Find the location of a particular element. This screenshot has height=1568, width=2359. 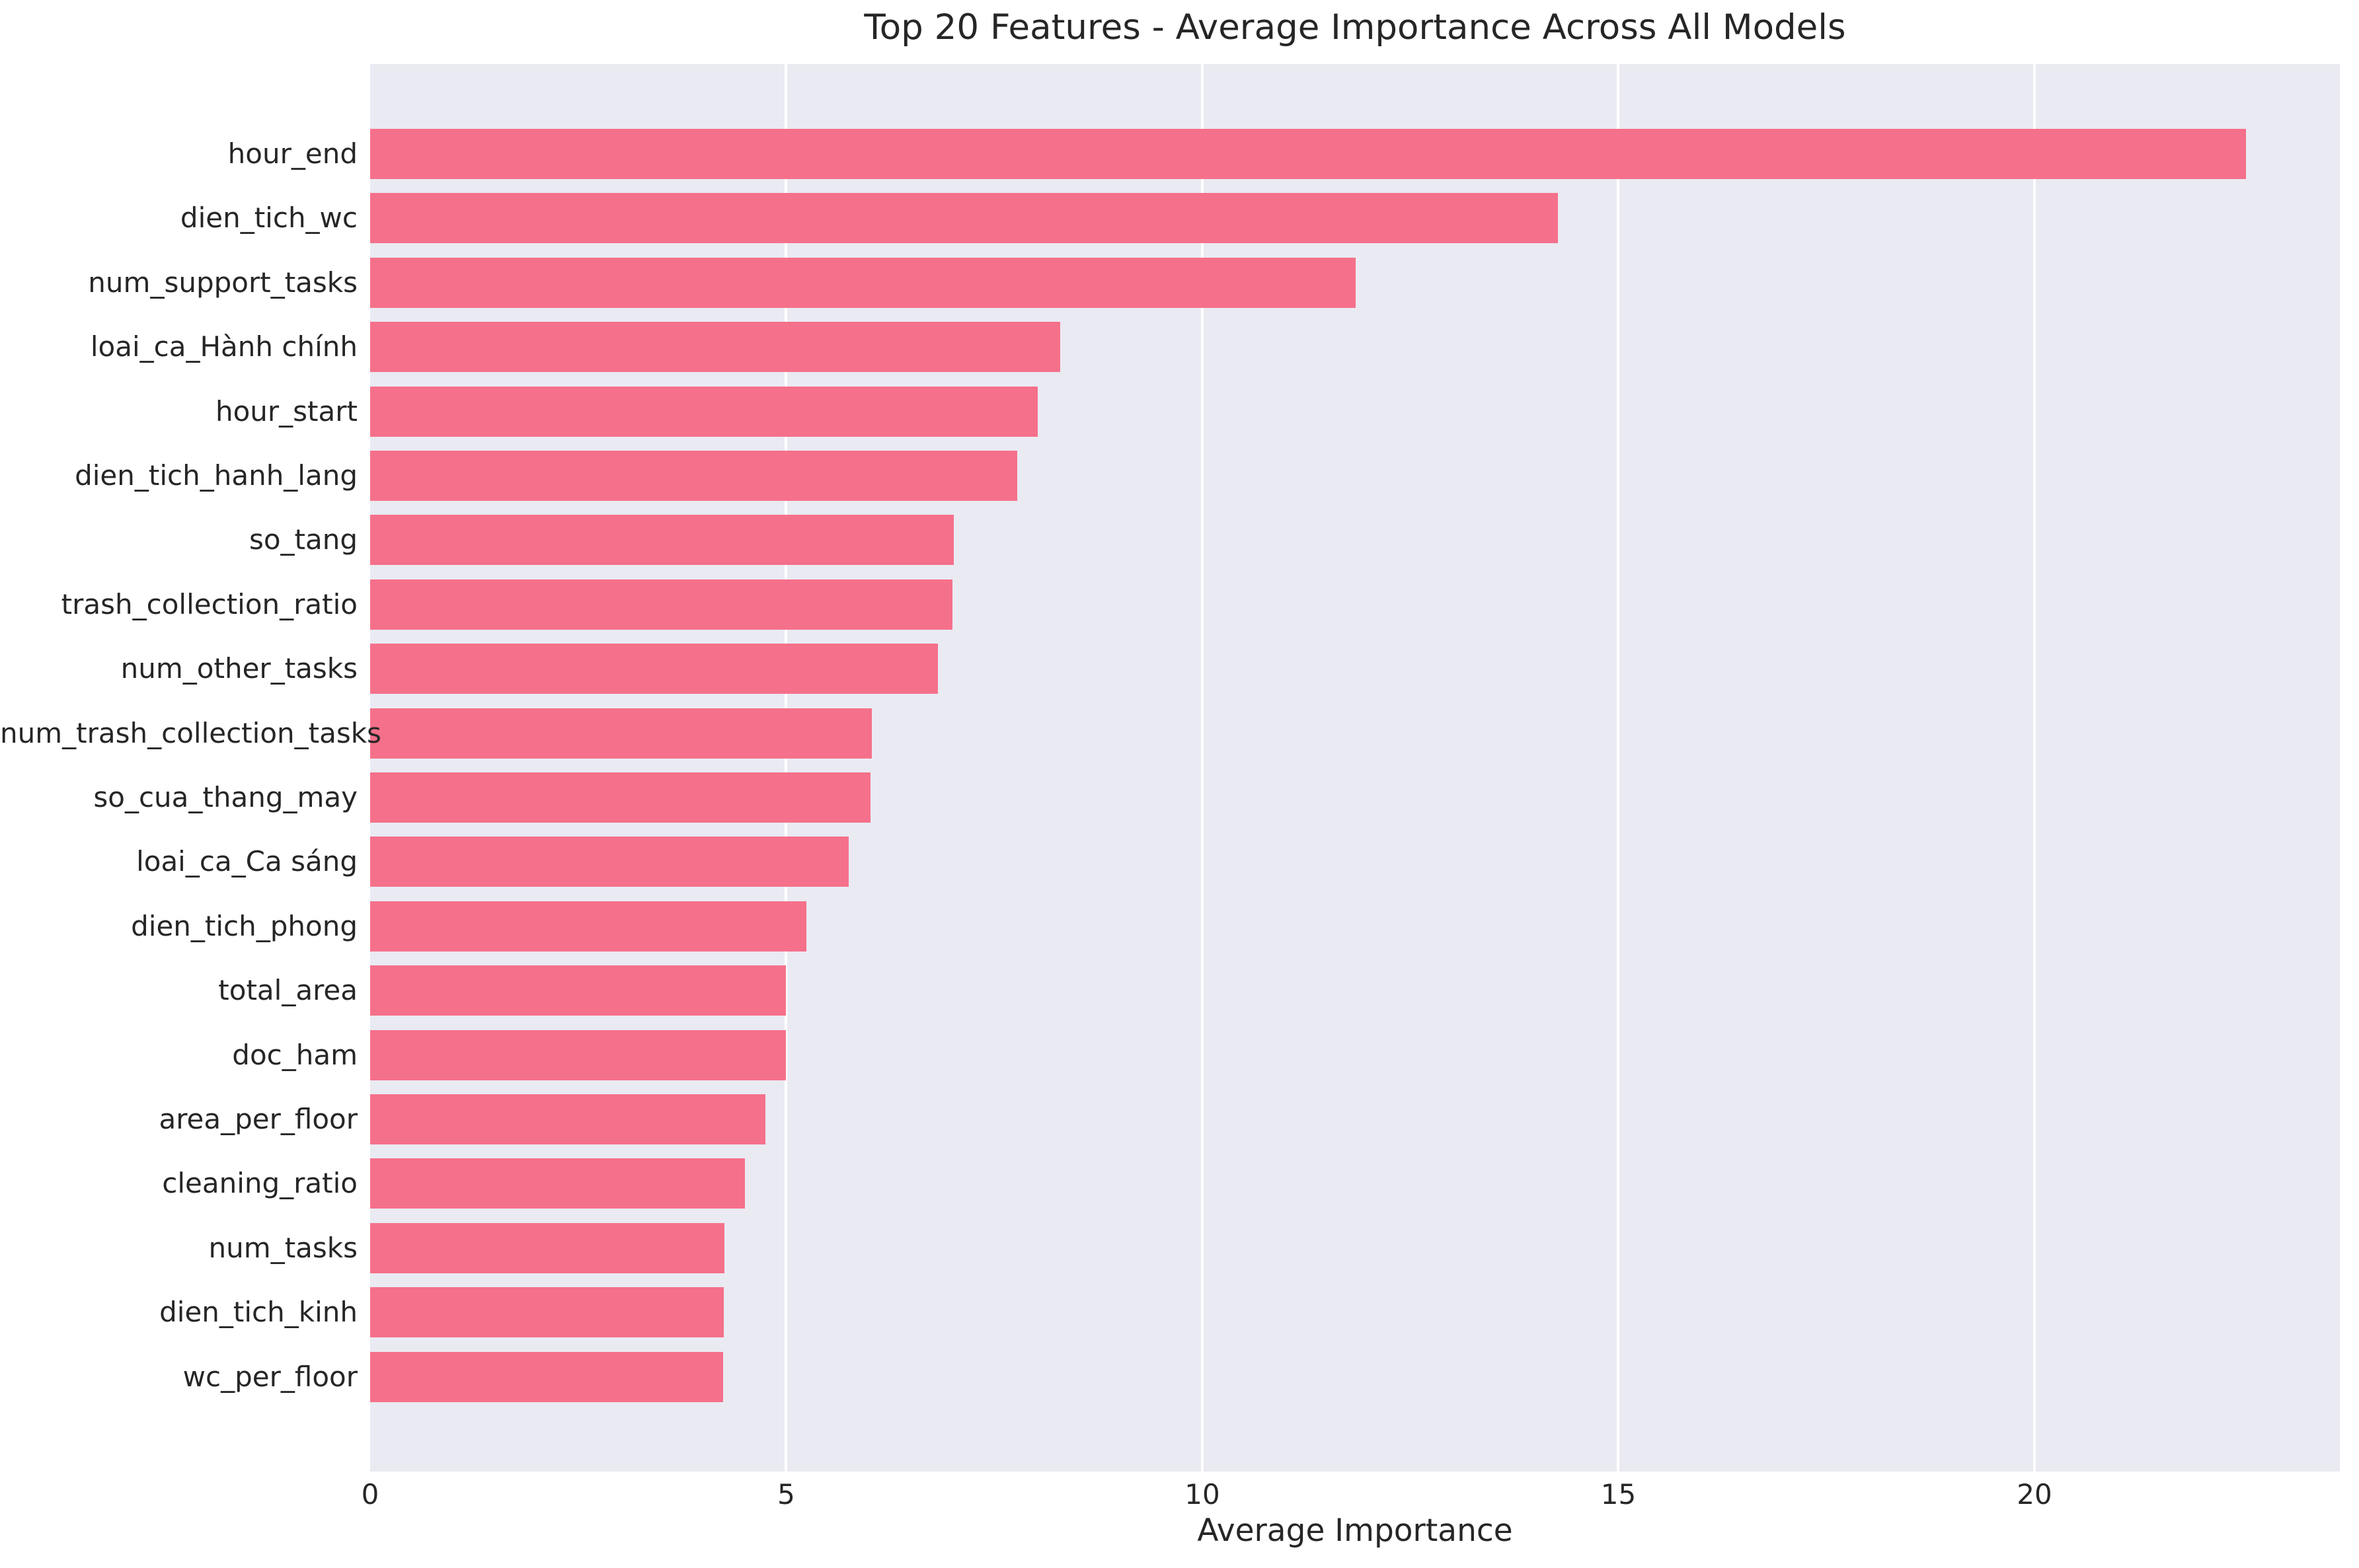

bar-dien_tich_hanh_lang is located at coordinates (694, 476).